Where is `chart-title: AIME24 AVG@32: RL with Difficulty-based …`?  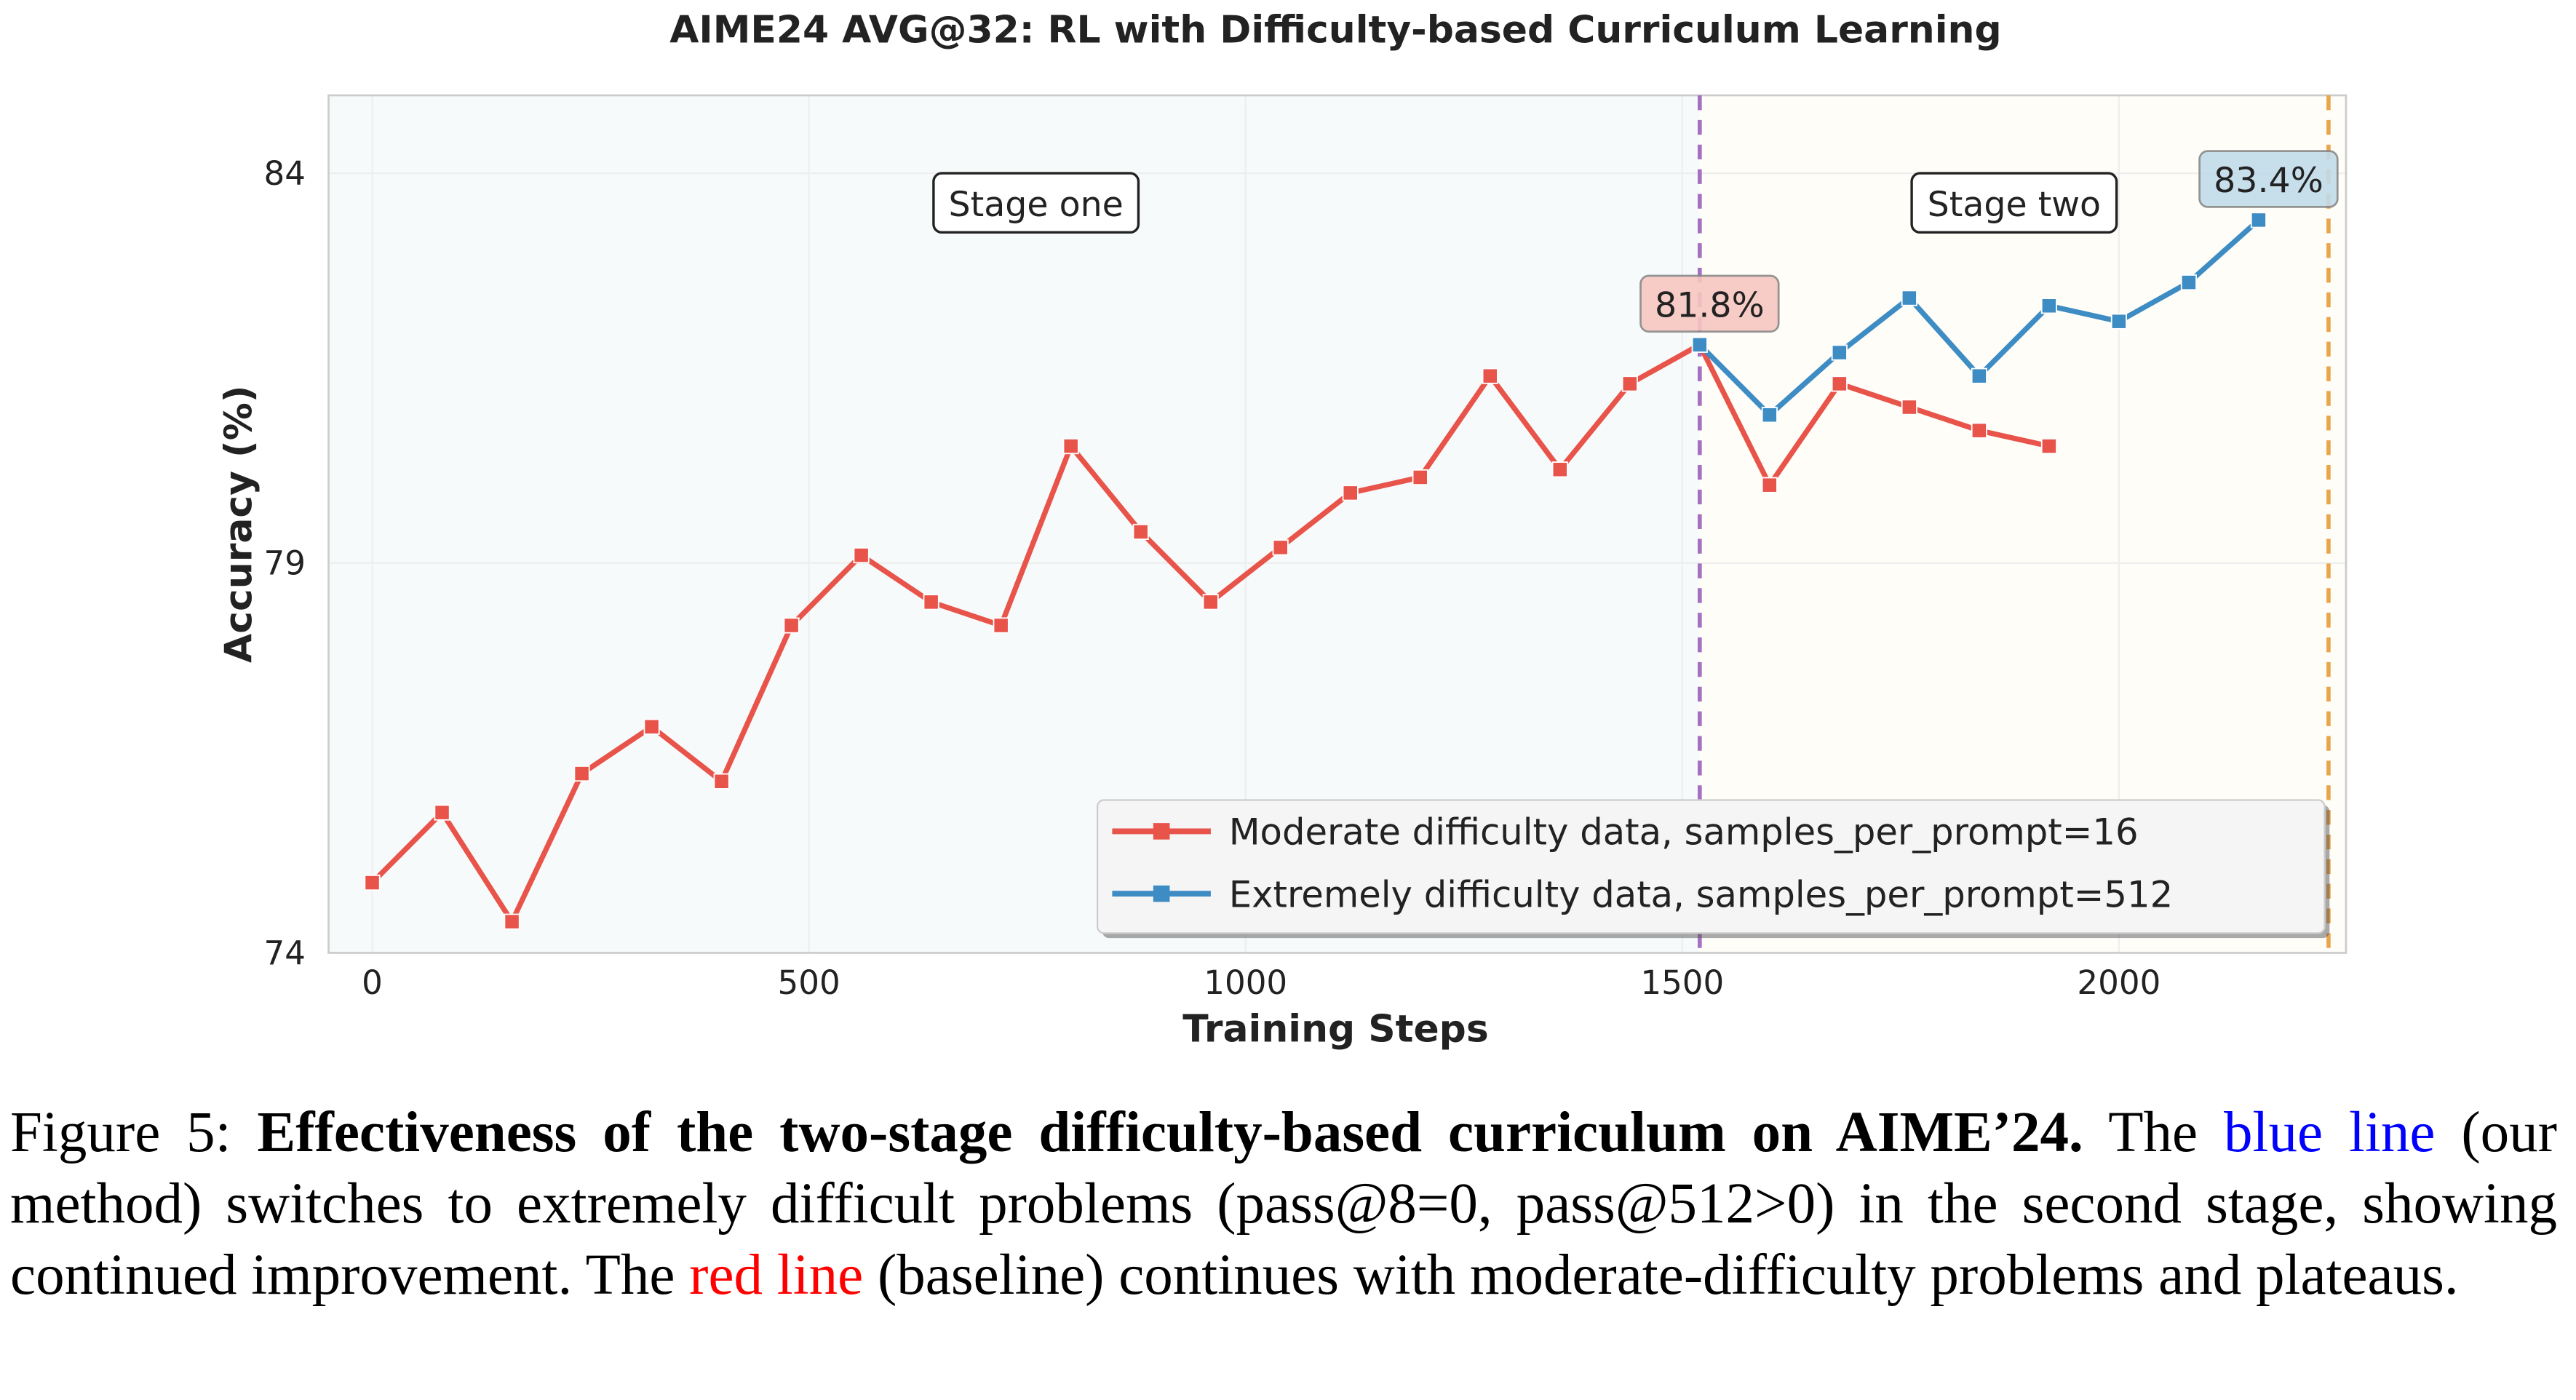 chart-title: AIME24 AVG@32: RL with Difficulty-based … is located at coordinates (1335, 31).